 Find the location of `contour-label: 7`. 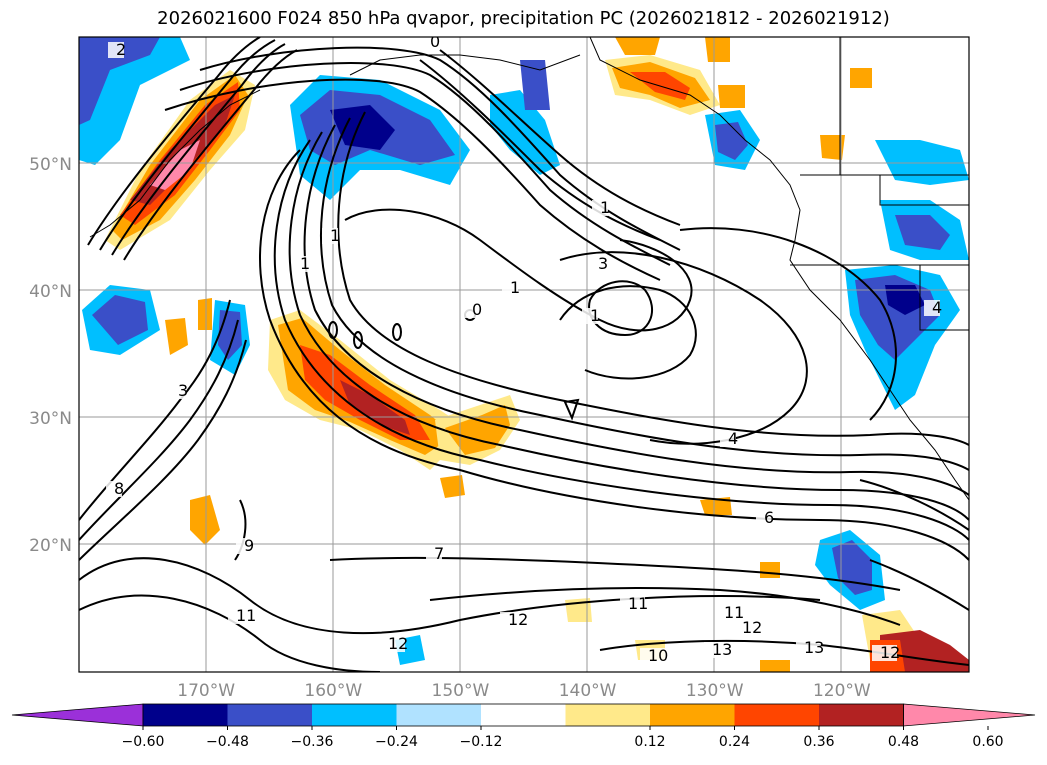

contour-label: 7 is located at coordinates (439, 553).